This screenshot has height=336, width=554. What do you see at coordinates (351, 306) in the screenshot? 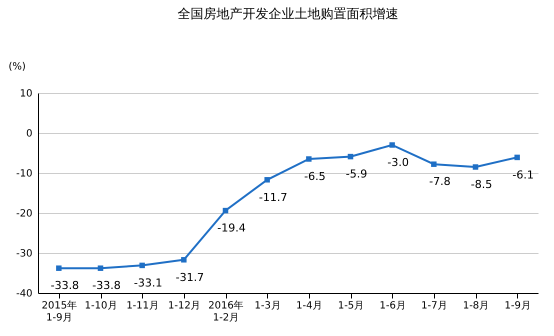
I see `x-tick-label: 1-5月` at bounding box center [351, 306].